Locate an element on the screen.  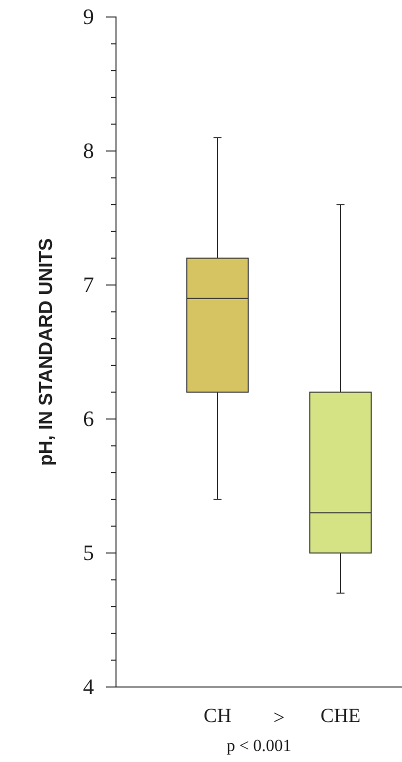
y-tick-label: 5 is located at coordinates (88, 553).